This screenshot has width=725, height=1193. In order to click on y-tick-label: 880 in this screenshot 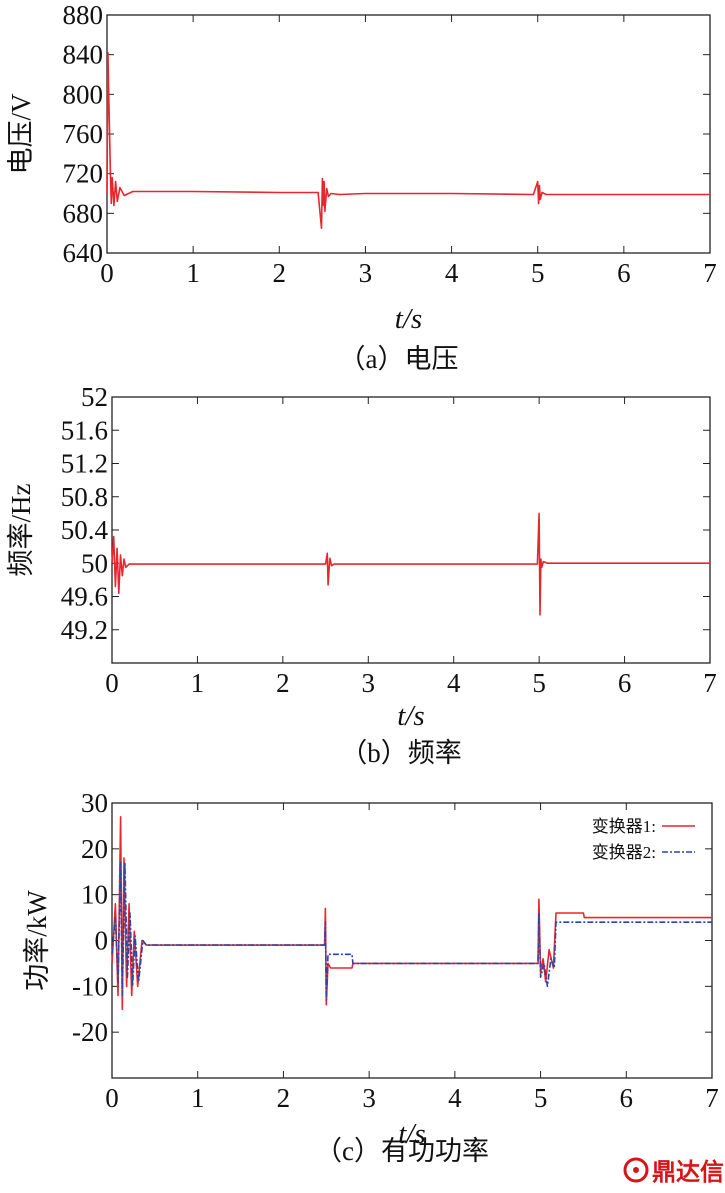, I will do `click(83, 15)`.